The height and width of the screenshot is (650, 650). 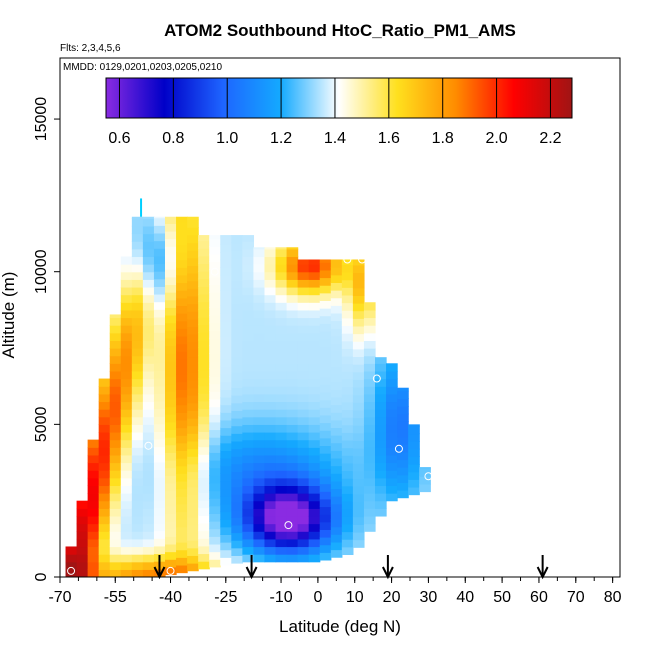 I want to click on colorbar-ticks: 0.6 0.8 1.0 1.2 1.4 1.6 1.8 2.0 2.2, so click(x=335, y=112).